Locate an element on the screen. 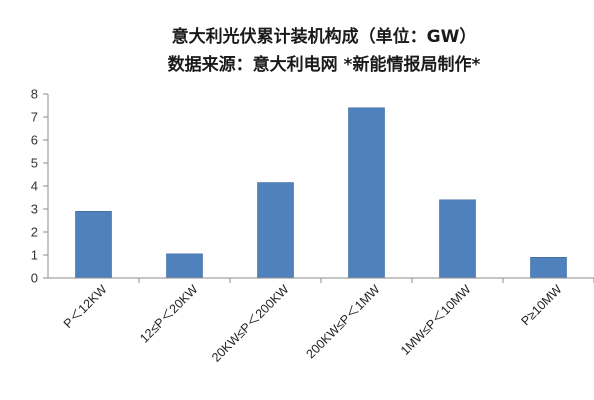 The height and width of the screenshot is (400, 594). y-tick-label: 1 is located at coordinates (34, 255).